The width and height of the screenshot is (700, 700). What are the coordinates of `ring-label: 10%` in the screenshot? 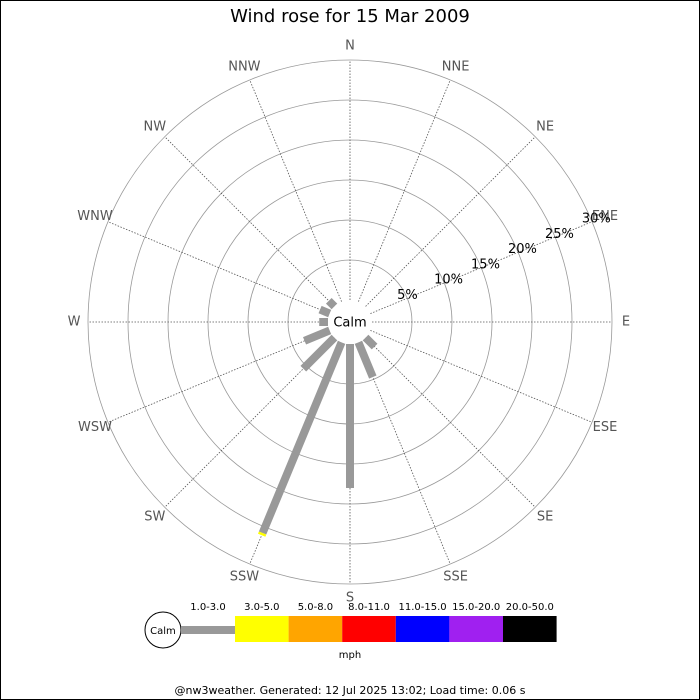 It's located at (448, 280).